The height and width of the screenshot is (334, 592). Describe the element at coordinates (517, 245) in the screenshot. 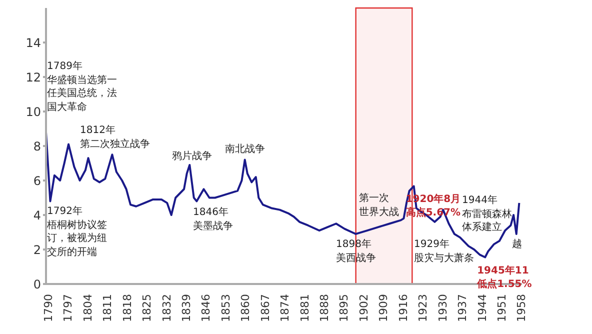

I see `annotation: 越` at that location.